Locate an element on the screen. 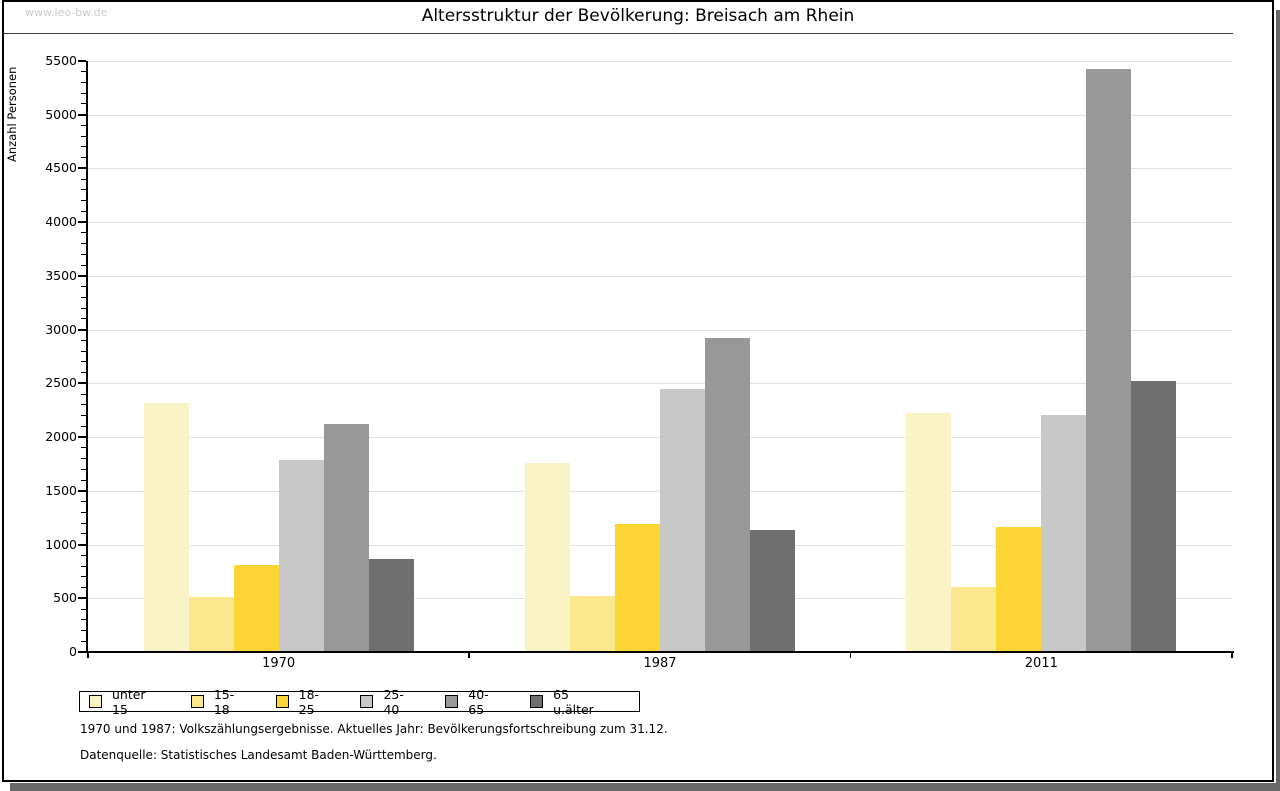 This screenshot has width=1280, height=791. bar-18-25-2011 is located at coordinates (1019, 589).